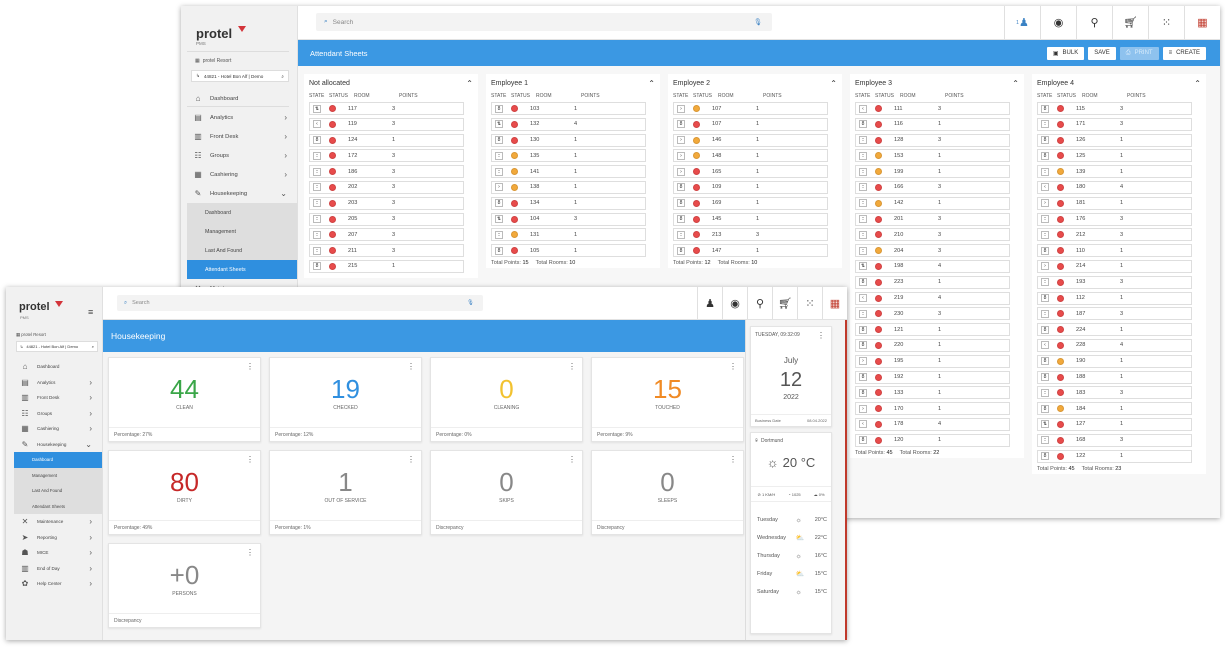 The height and width of the screenshot is (648, 1225). What do you see at coordinates (568, 156) in the screenshot?
I see `room-row: :: 135 1` at bounding box center [568, 156].